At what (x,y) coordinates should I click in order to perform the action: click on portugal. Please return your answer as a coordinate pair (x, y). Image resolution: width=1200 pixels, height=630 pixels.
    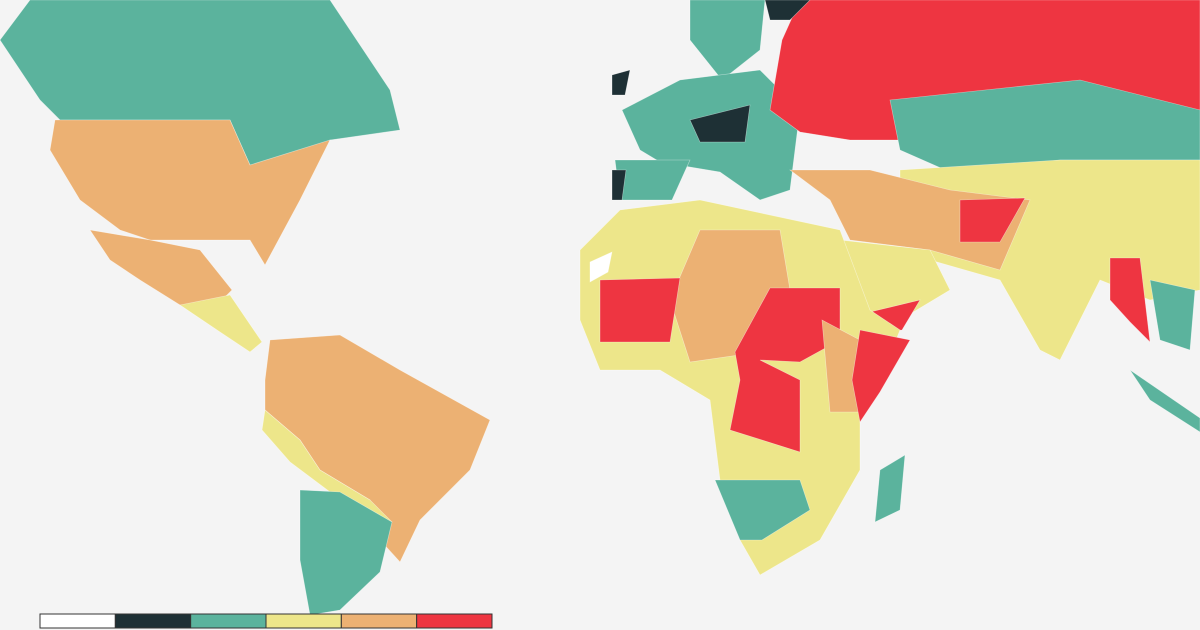
    Looking at the image, I should click on (619, 185).